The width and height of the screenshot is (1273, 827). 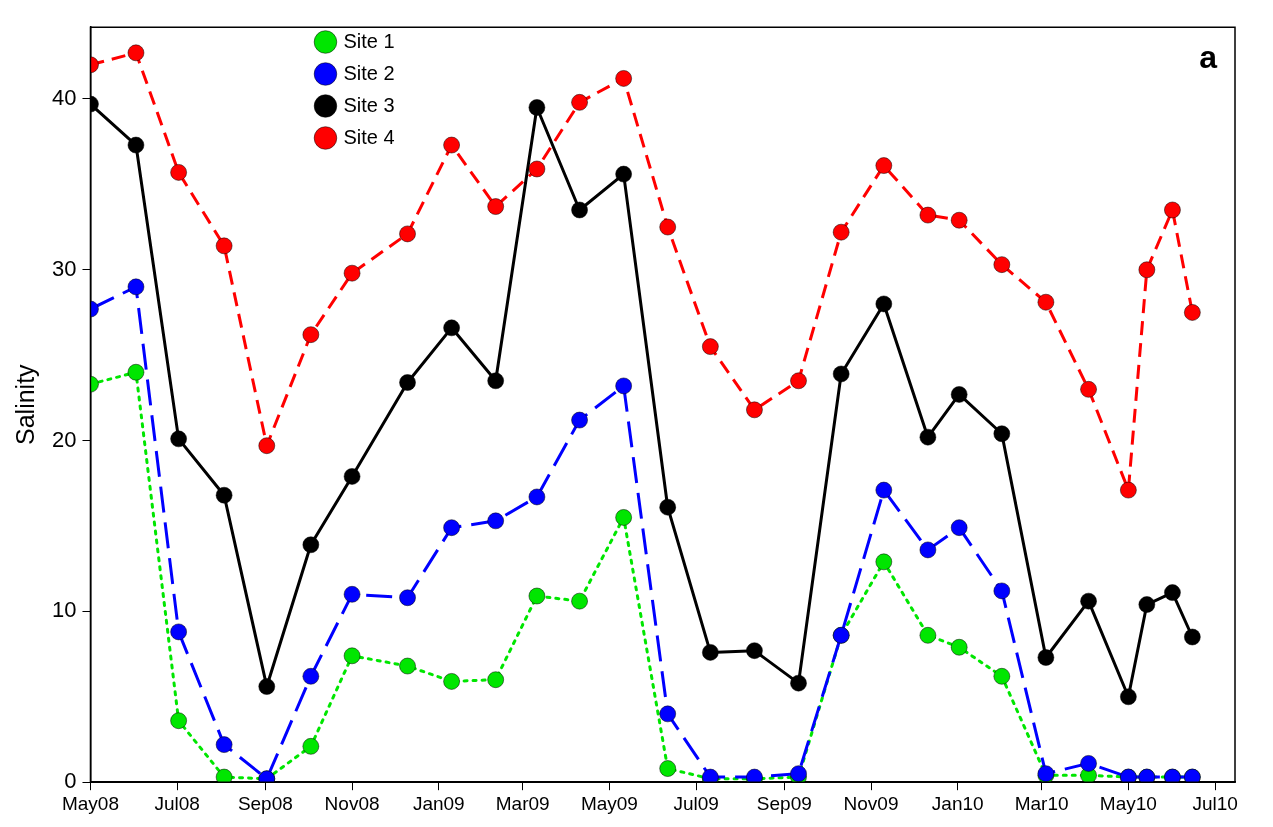 What do you see at coordinates (70, 781) in the screenshot?
I see `y-tick-label: 0` at bounding box center [70, 781].